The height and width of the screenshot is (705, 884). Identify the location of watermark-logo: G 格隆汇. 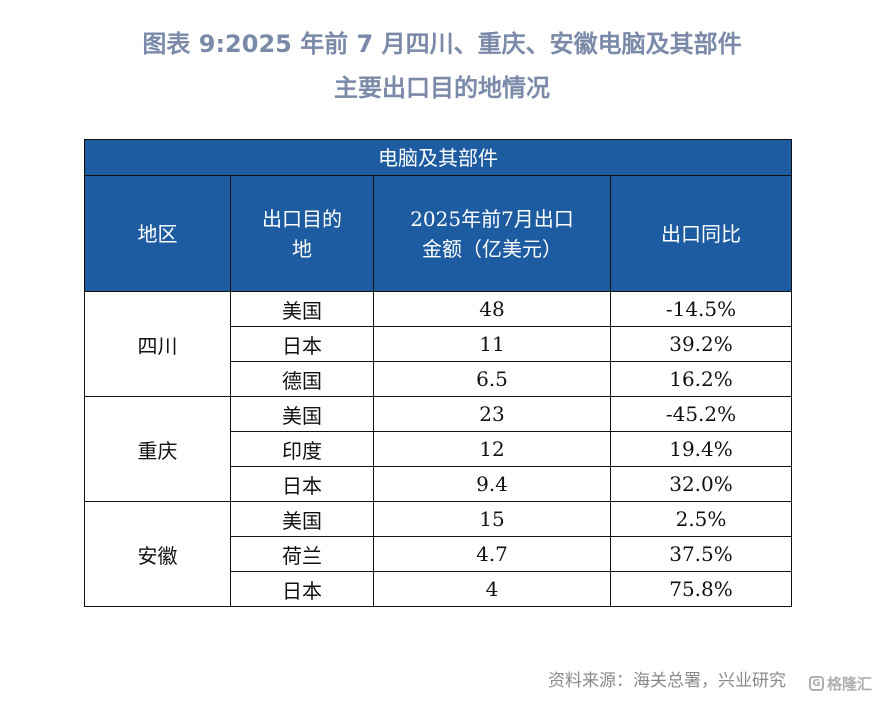
(840, 683).